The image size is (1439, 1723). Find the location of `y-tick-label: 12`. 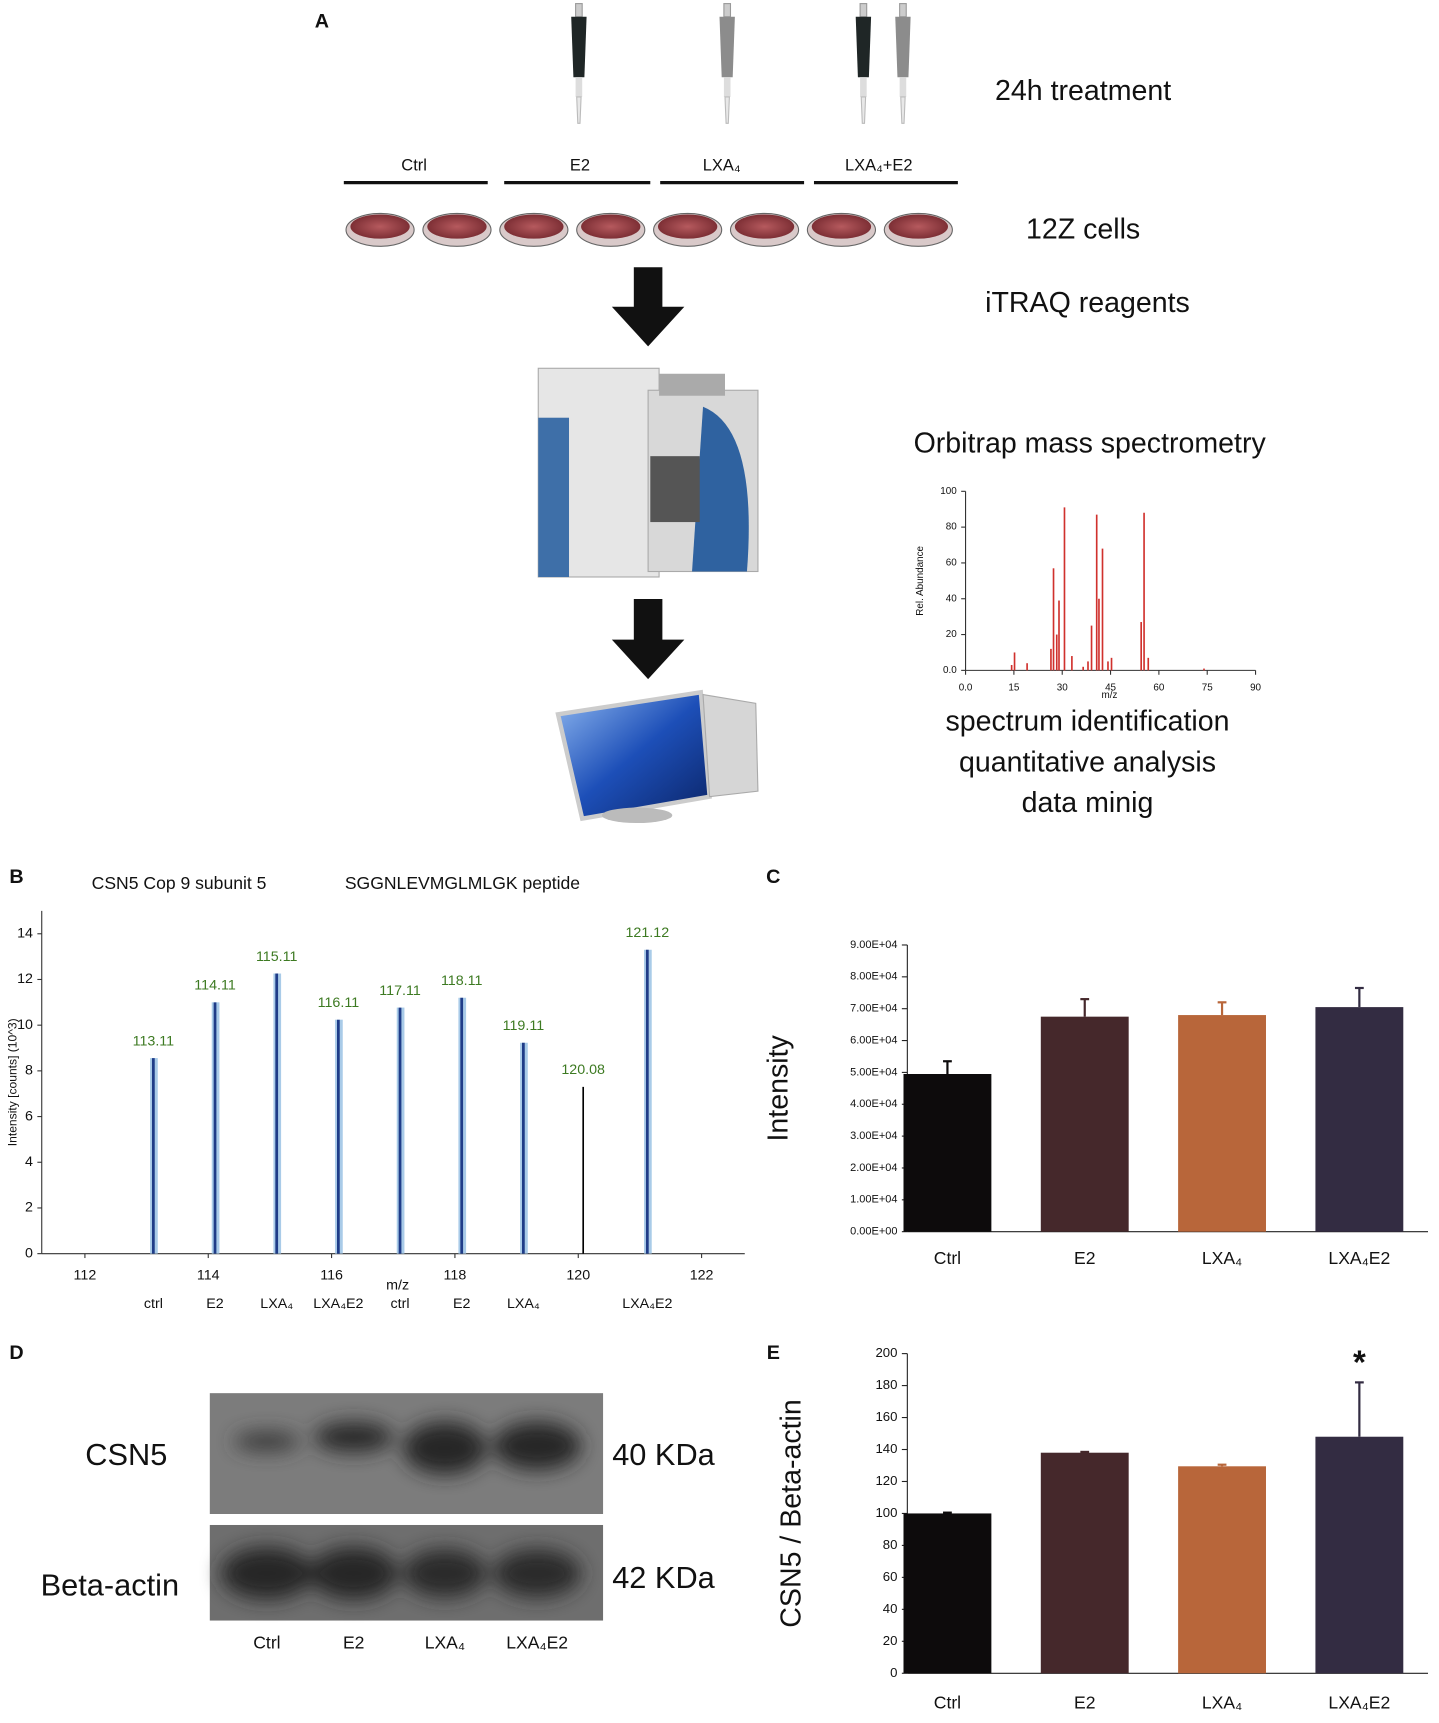

y-tick-label: 12 is located at coordinates (25, 979).